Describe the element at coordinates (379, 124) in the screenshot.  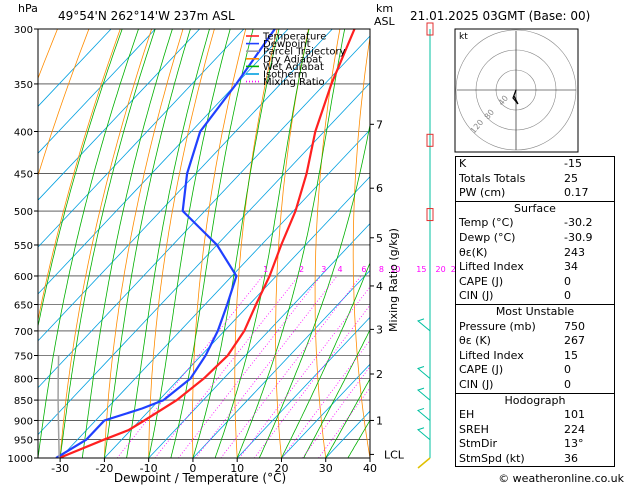
I see `height-tick-label: 7` at that location.